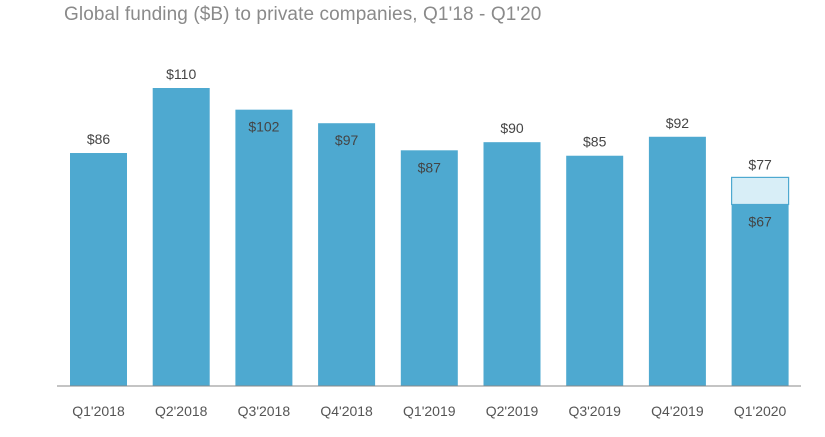 The width and height of the screenshot is (825, 437). What do you see at coordinates (760, 164) in the screenshot?
I see `projected-data-label: $77` at bounding box center [760, 164].